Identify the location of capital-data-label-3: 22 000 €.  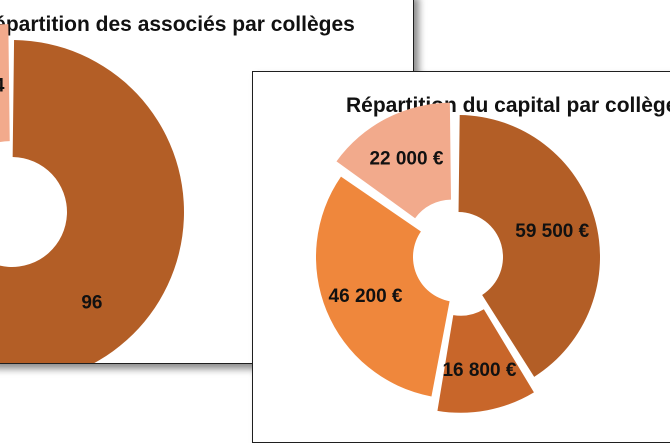
(406, 159).